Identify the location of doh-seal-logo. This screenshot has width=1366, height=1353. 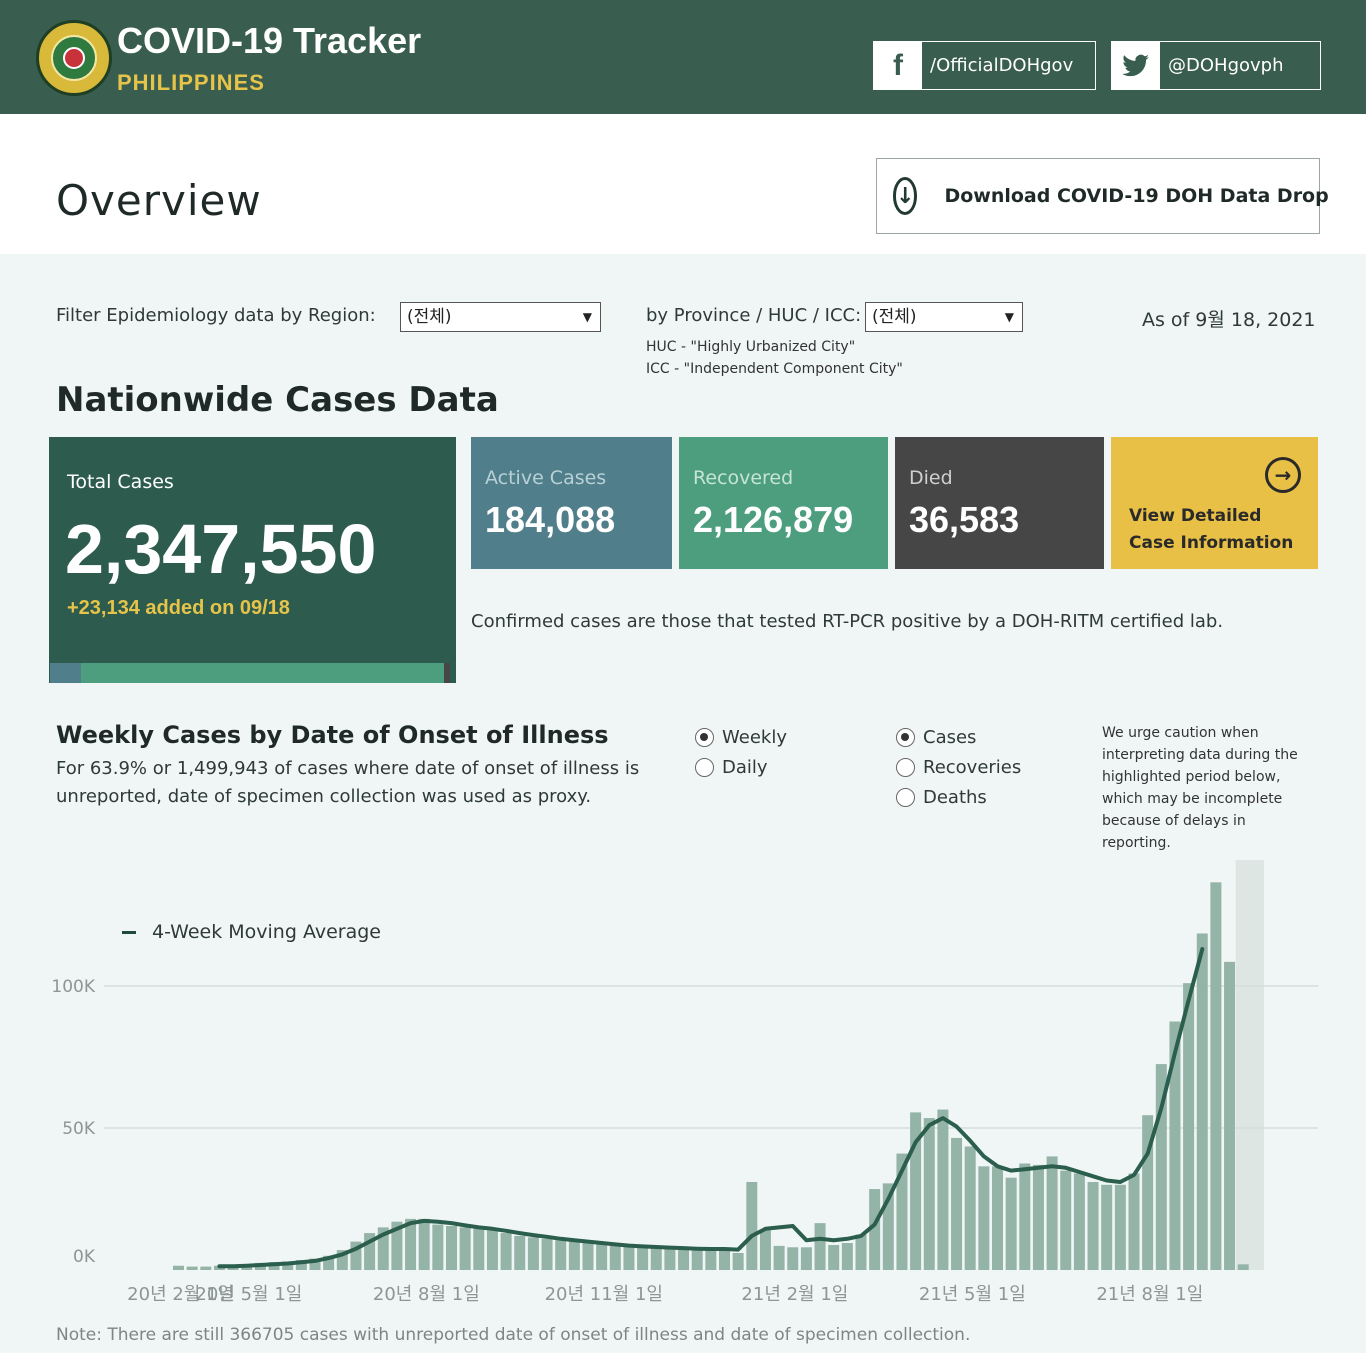
(74, 58).